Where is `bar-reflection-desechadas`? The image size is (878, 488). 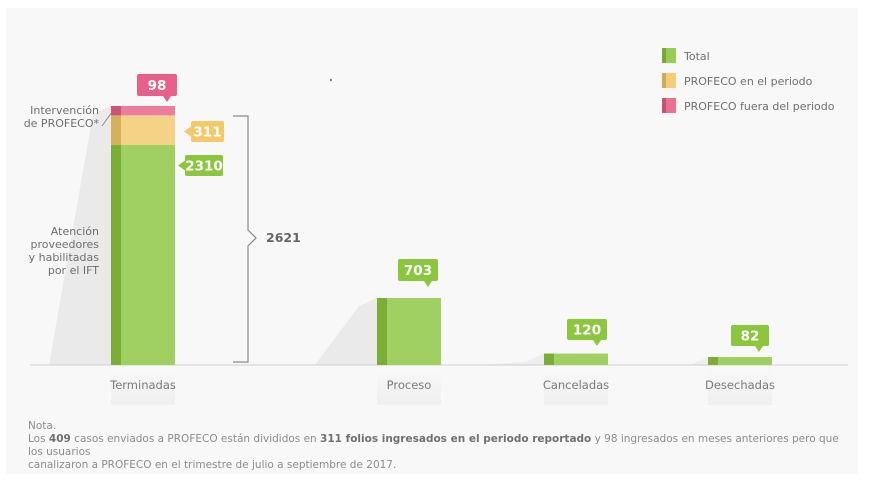 bar-reflection-desechadas is located at coordinates (740, 385).